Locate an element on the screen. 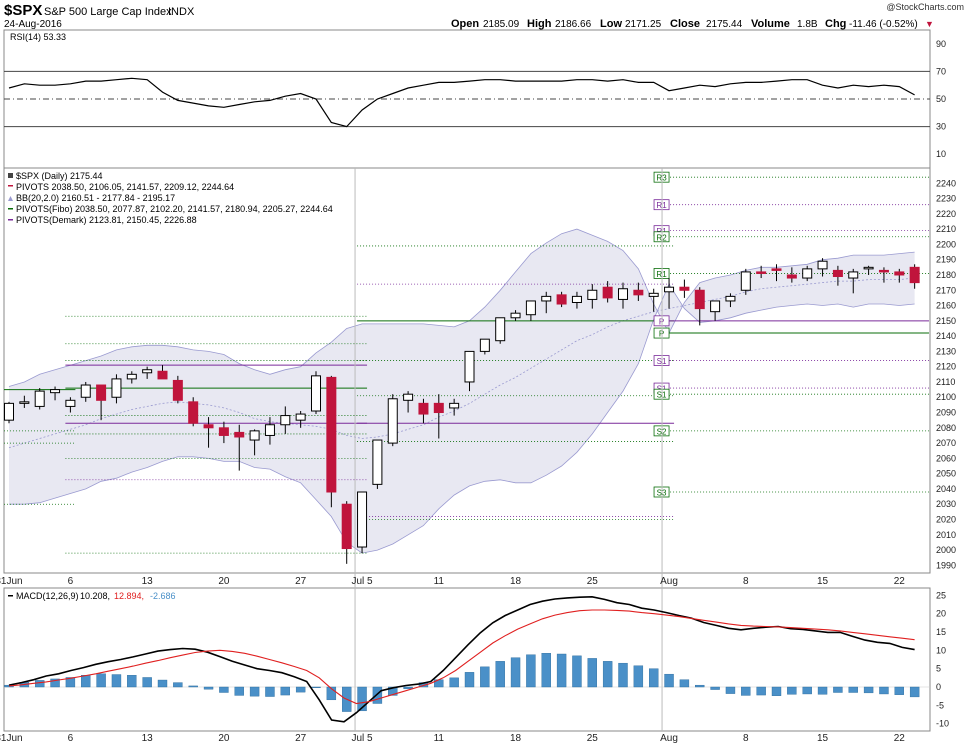 This screenshot has width=968, height=753. high-value: 2186.66 is located at coordinates (573, 24).